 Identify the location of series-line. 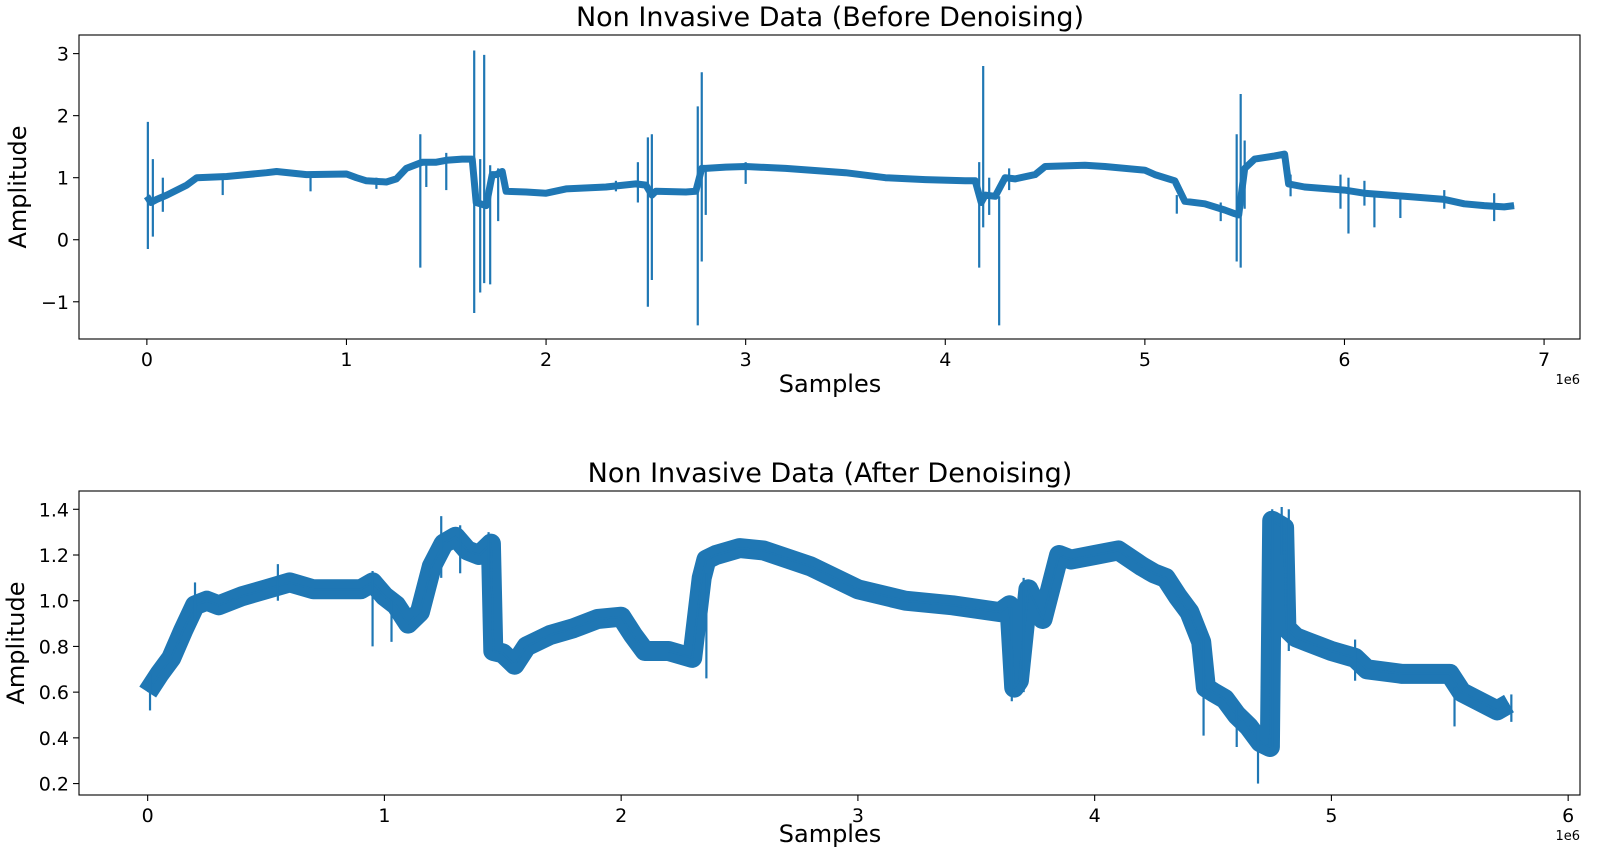
(829, 184).